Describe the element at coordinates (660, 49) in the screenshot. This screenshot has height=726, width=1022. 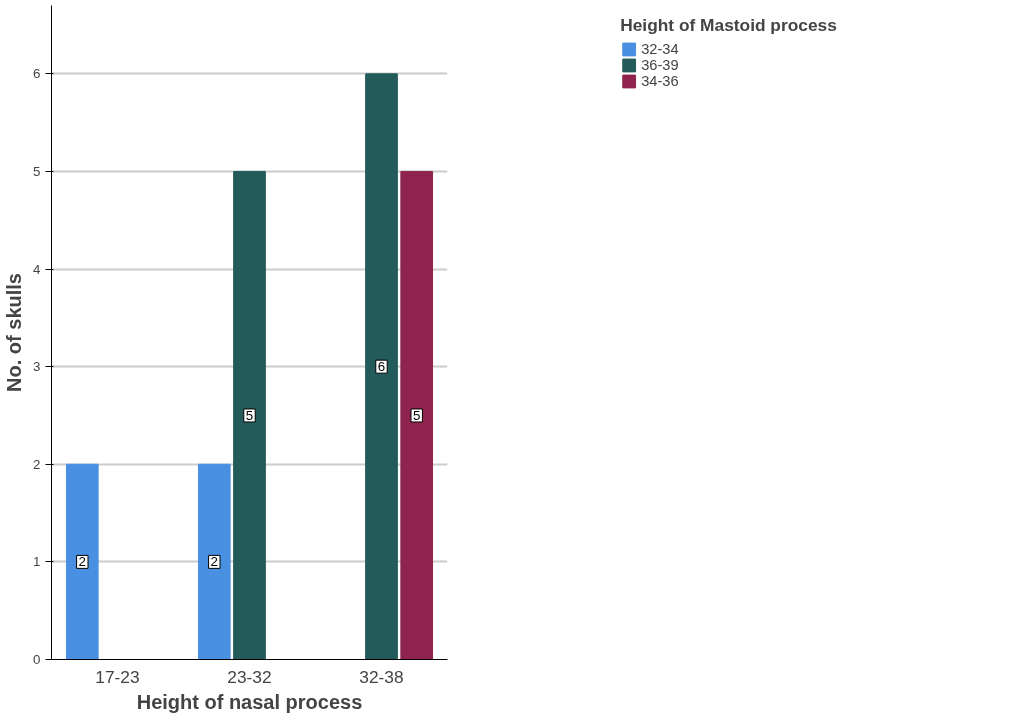
I see `legend-label: 32-34` at that location.